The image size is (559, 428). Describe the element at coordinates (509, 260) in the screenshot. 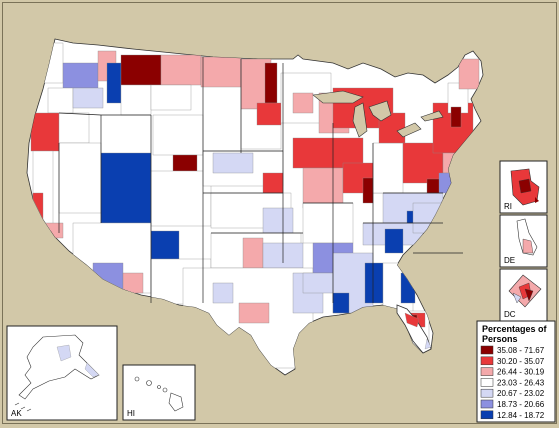

I see `inset-label-de: DE` at that location.